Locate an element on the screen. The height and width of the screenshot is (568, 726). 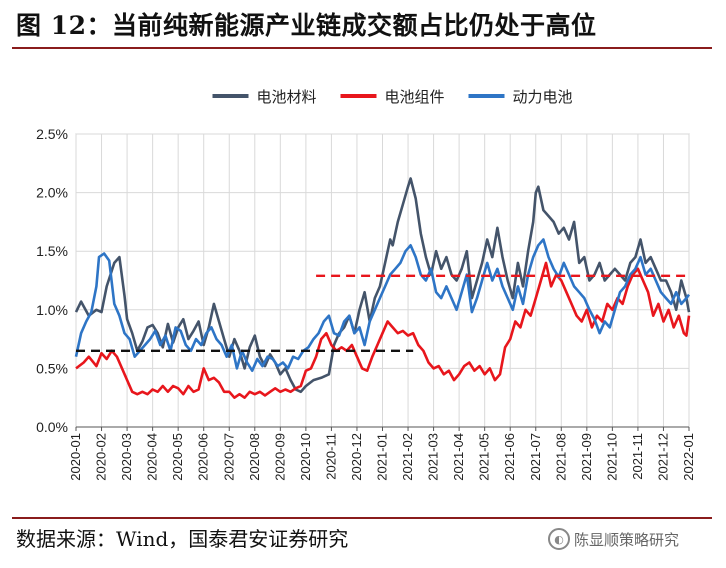
x-tick-label: 2020-06 is located at coordinates (203, 457).